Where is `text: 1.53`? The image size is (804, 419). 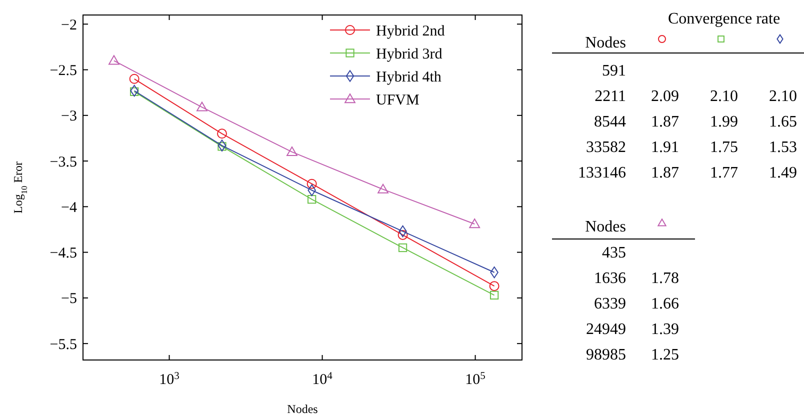
text: 1.53 is located at coordinates (783, 147).